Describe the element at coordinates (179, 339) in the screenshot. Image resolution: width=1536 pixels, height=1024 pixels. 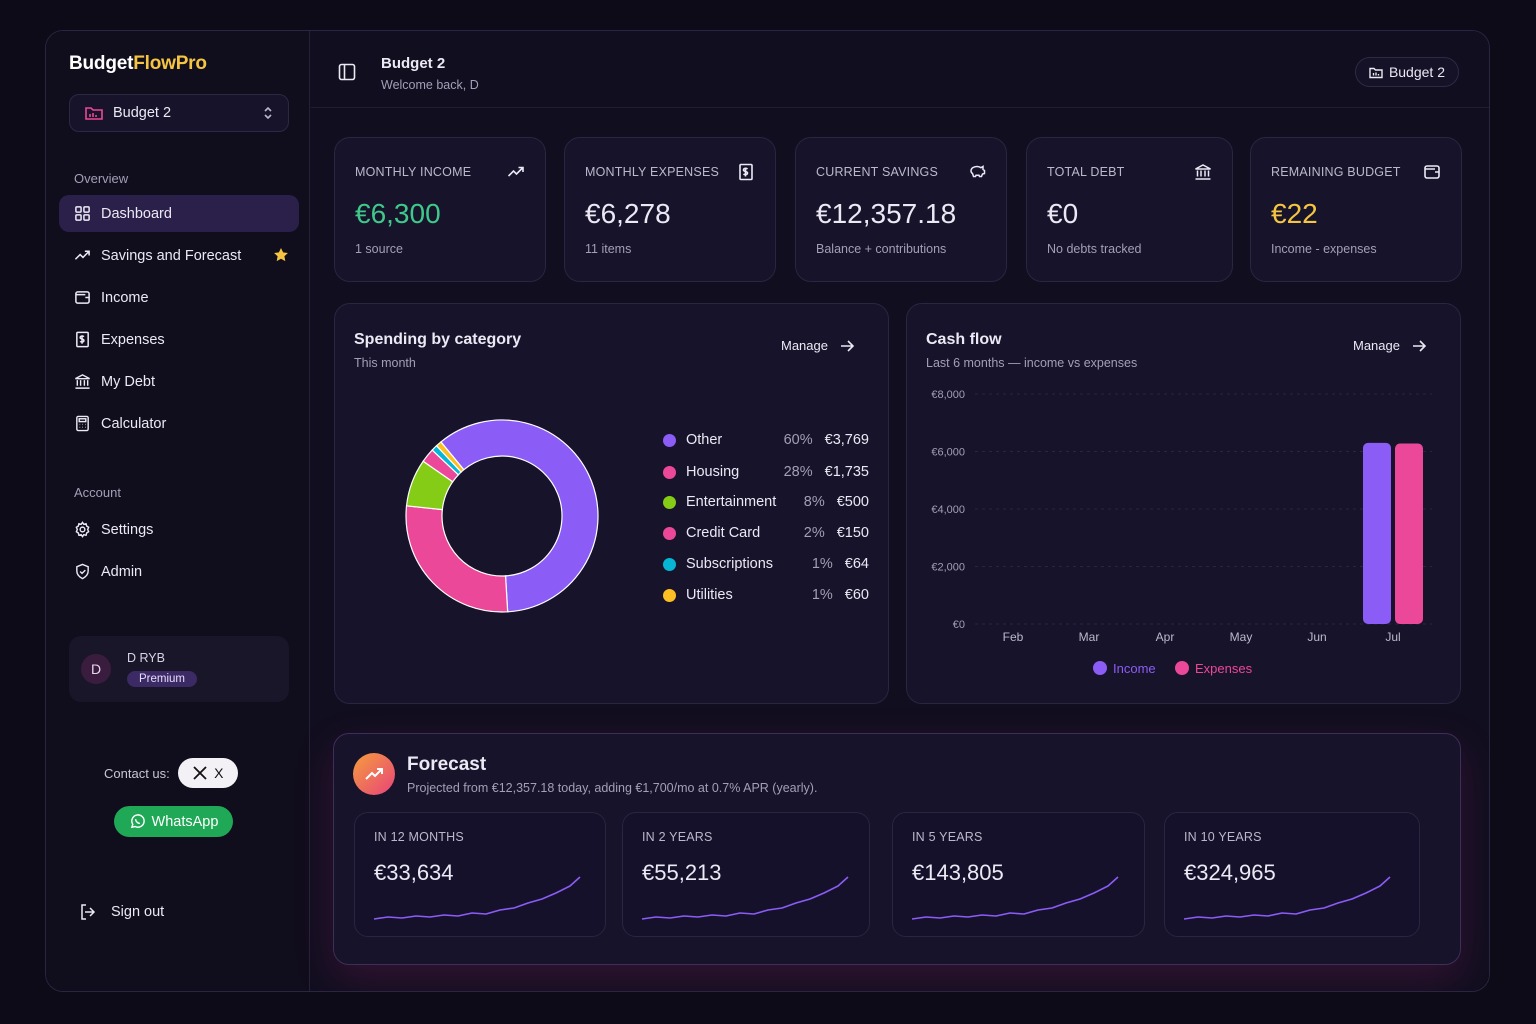
I see `sidebar-item-expenses: Expenses` at that location.